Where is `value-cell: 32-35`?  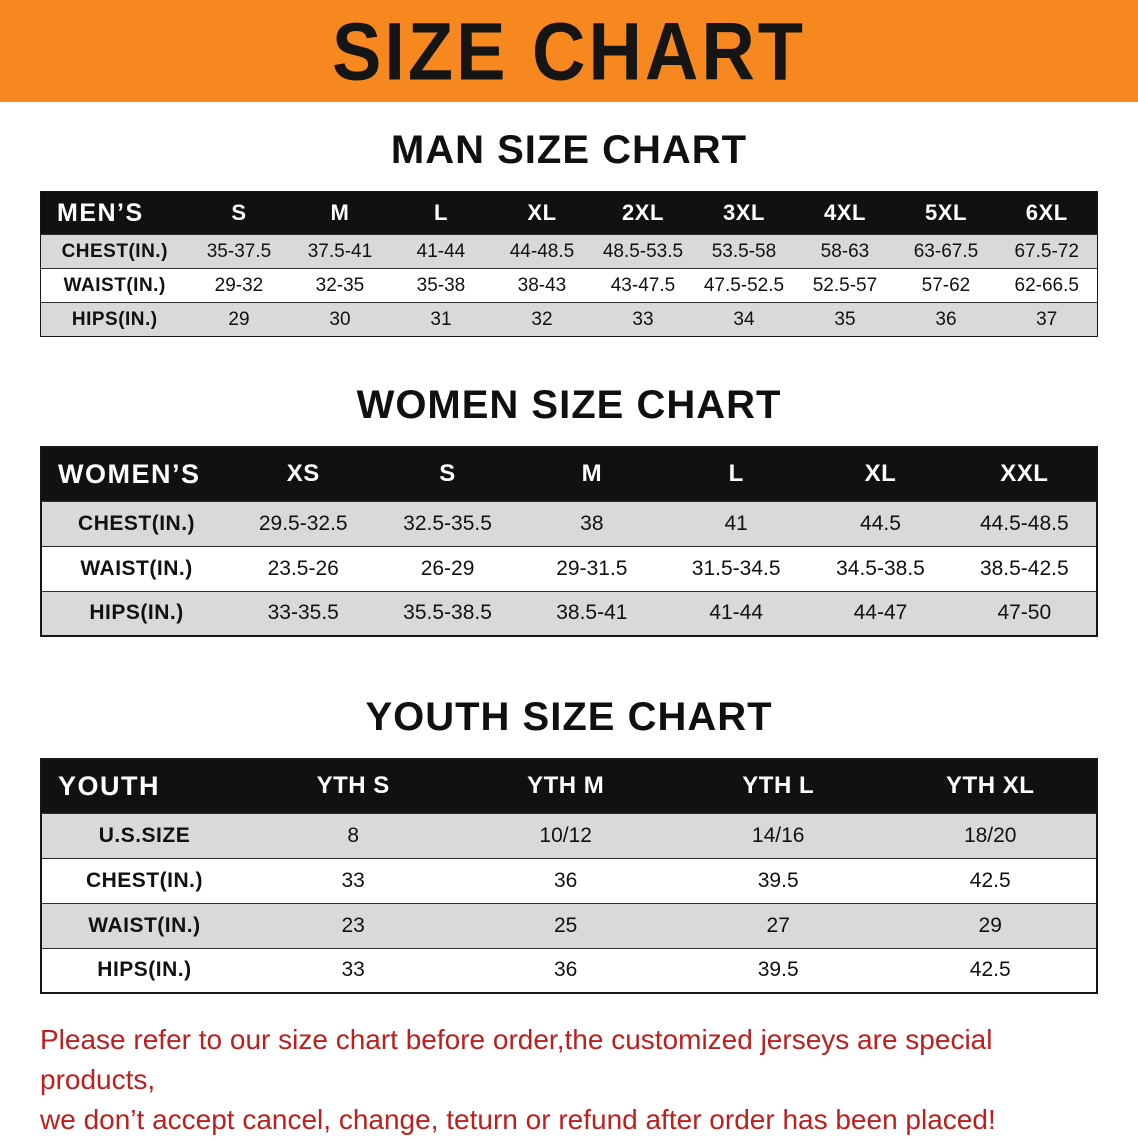
value-cell: 32-35 is located at coordinates (339, 286).